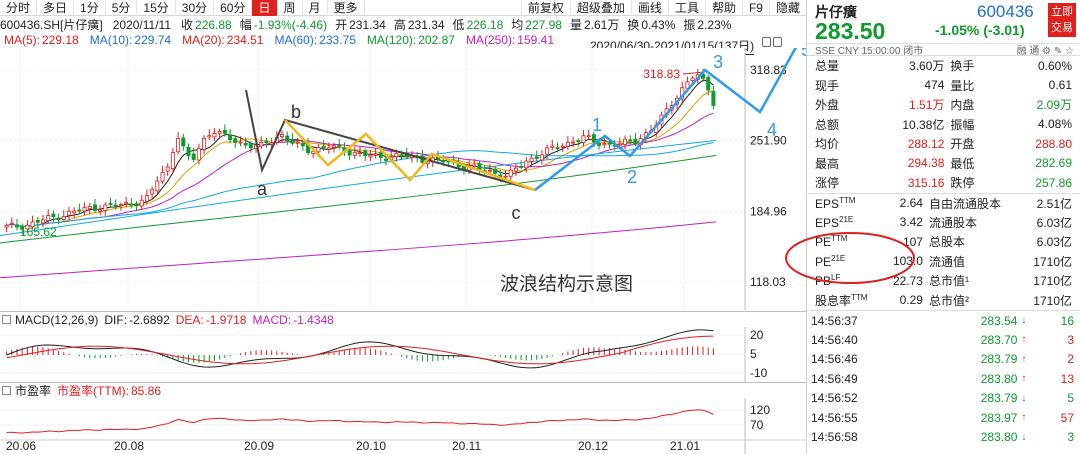  What do you see at coordinates (221, 40) in the screenshot?
I see `ma-legend-item: MA(20): 234.51` at bounding box center [221, 40].